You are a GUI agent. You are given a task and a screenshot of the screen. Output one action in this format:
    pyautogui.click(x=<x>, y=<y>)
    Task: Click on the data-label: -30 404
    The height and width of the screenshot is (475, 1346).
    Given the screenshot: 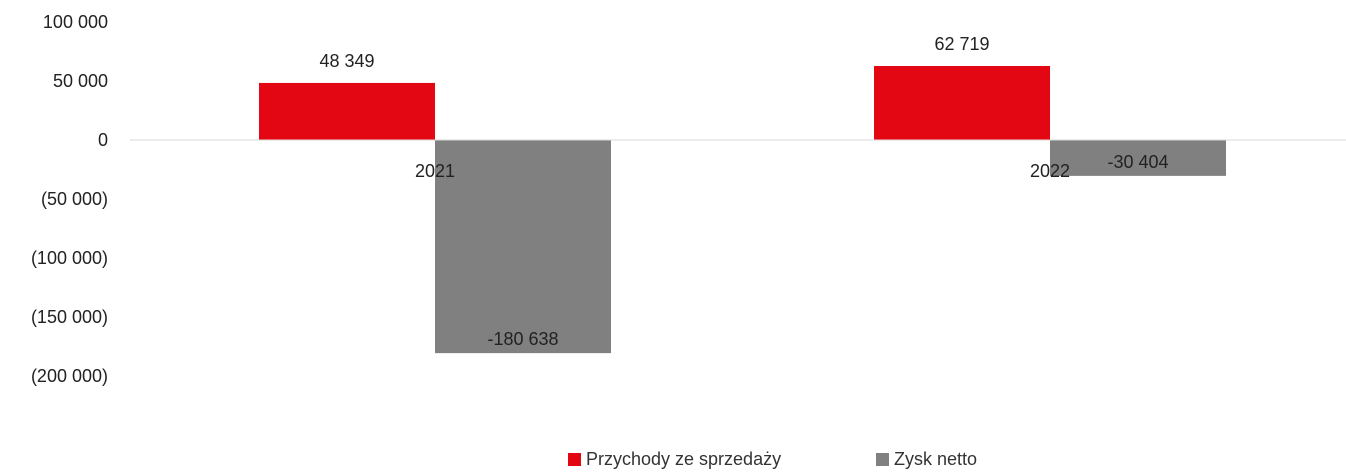 What is the action you would take?
    pyautogui.click(x=1137, y=162)
    